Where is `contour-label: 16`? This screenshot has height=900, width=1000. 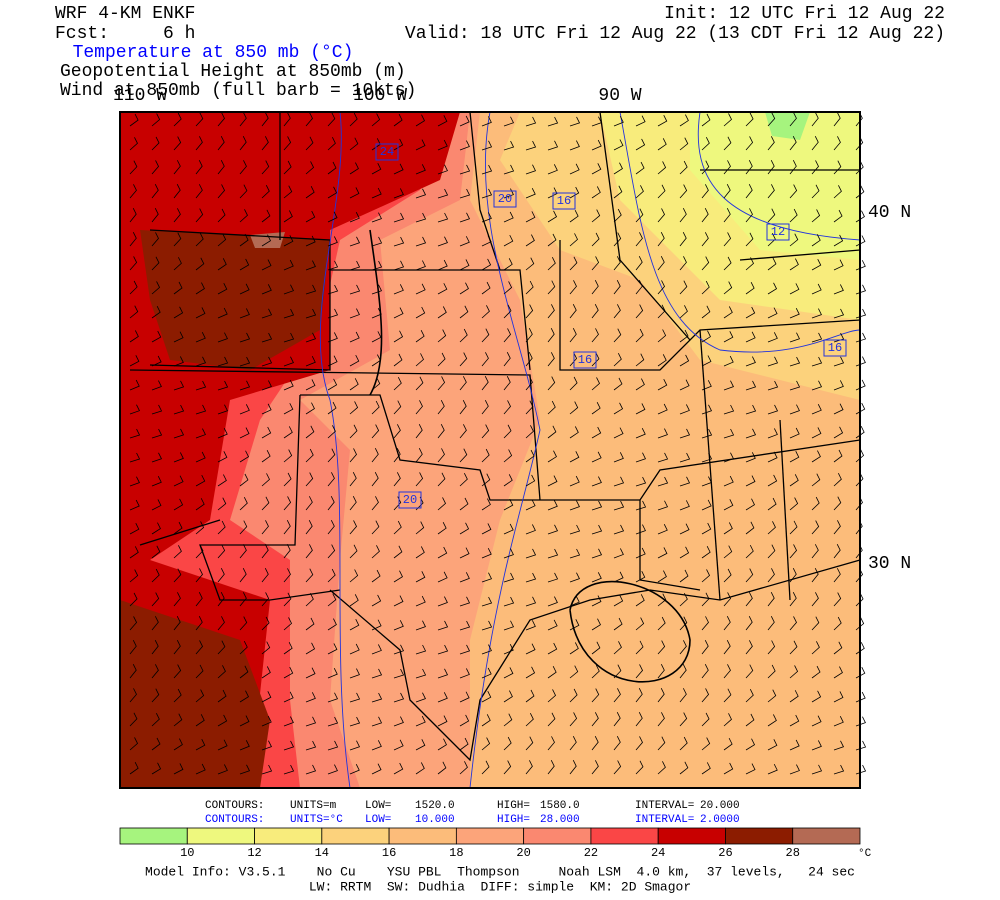 contour-label: 16 is located at coordinates (835, 348).